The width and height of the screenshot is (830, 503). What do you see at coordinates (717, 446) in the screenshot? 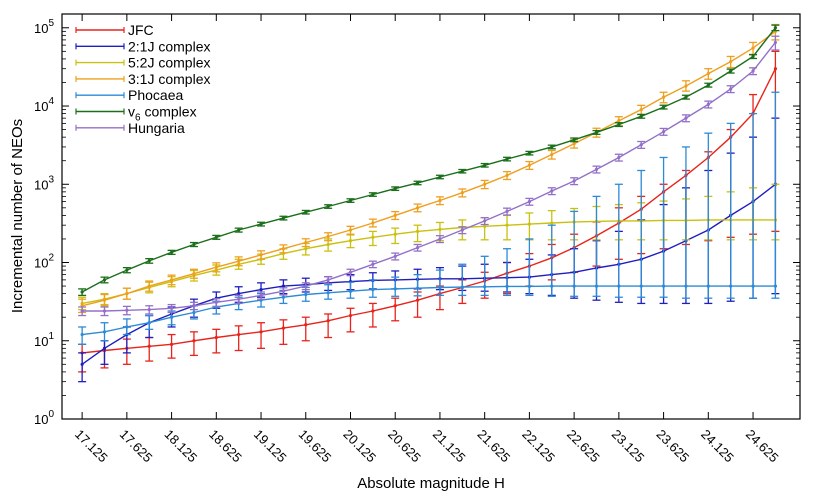
I see `x-tick-label: 24.125` at bounding box center [717, 446].